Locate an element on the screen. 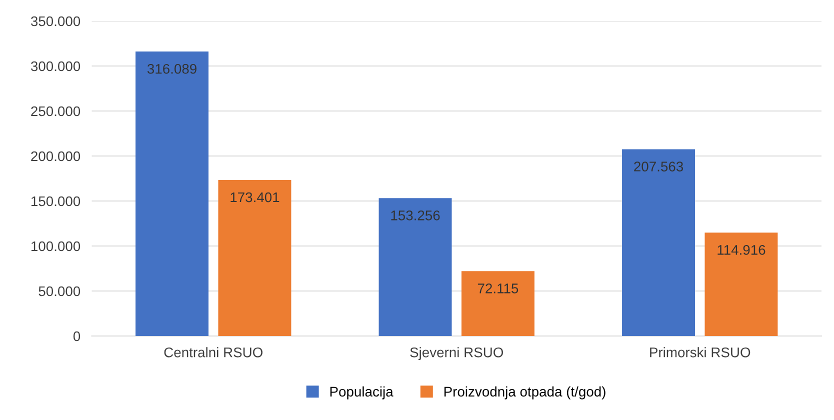 Image resolution: width=834 pixels, height=420 pixels. legend-label: Proizvodnja otpada (t/god) is located at coordinates (525, 393).